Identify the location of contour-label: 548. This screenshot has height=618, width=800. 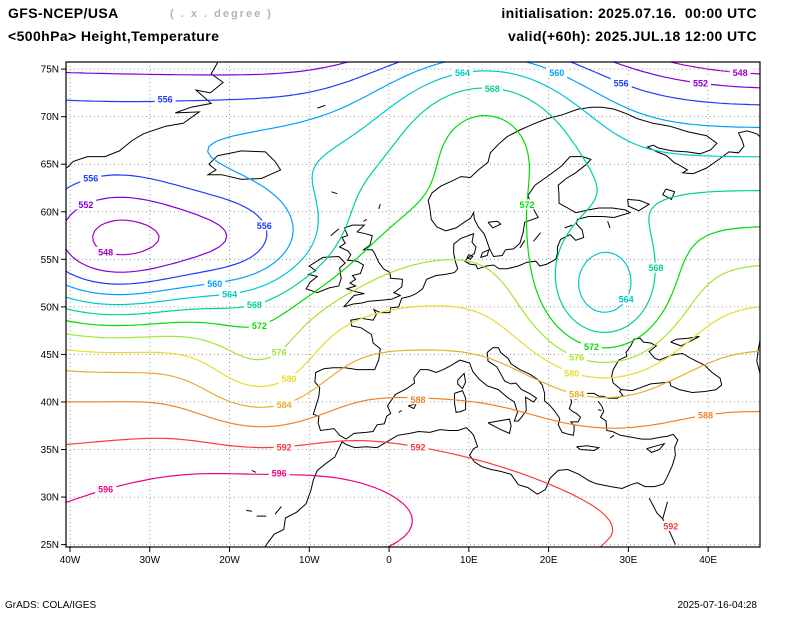
(105, 252).